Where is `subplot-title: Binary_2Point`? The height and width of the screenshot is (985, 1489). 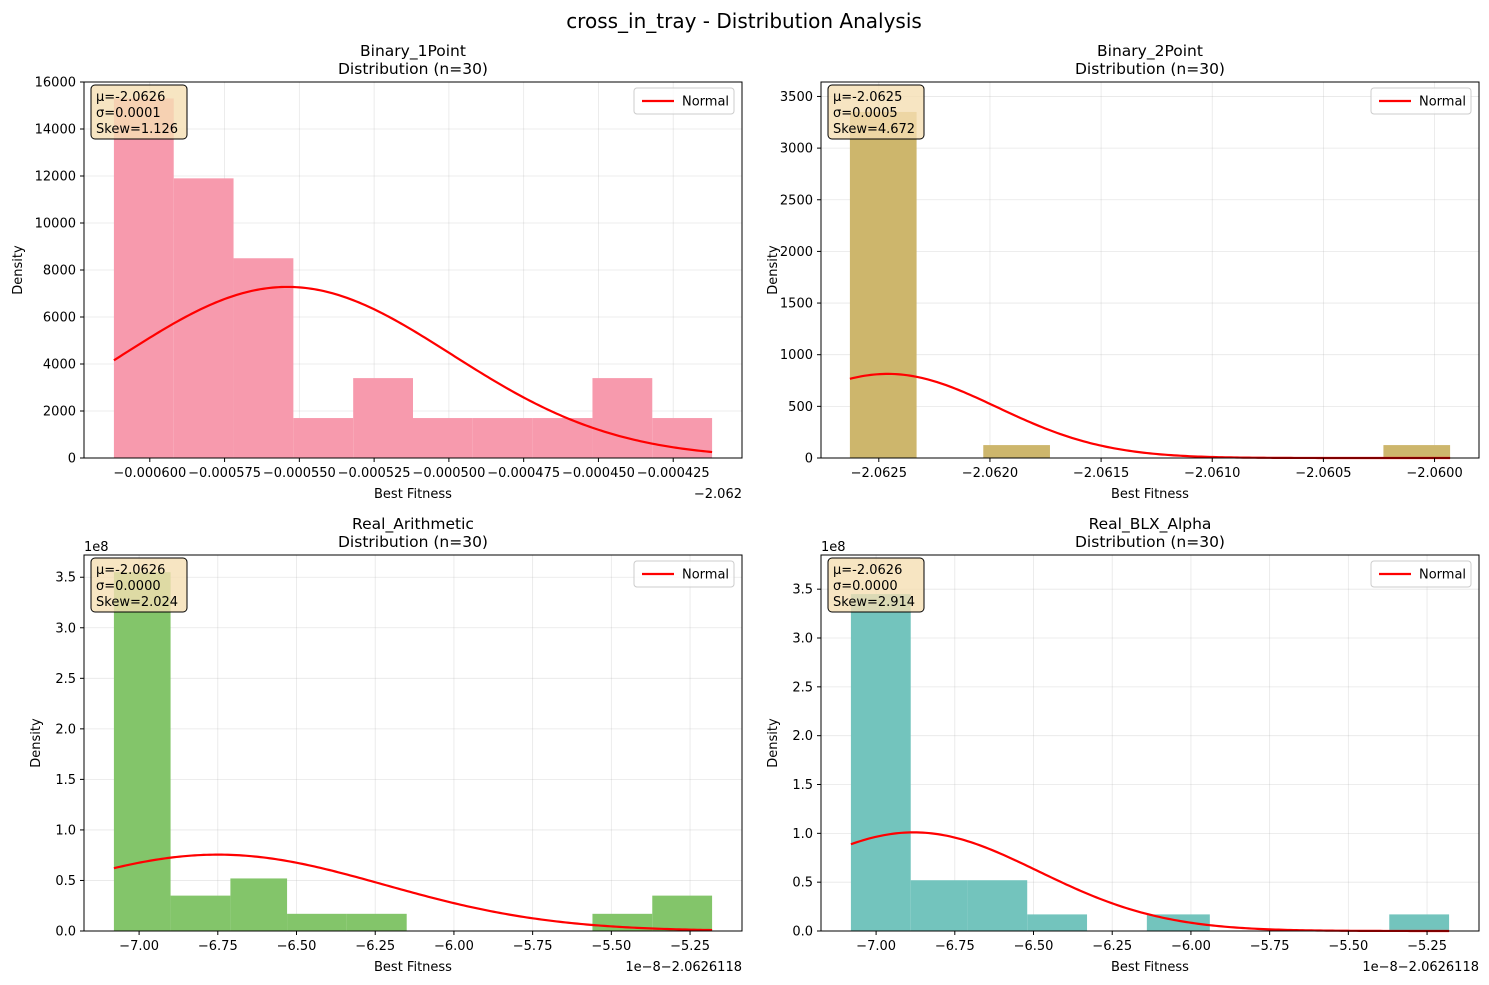
subplot-title: Binary_2Point is located at coordinates (1150, 51).